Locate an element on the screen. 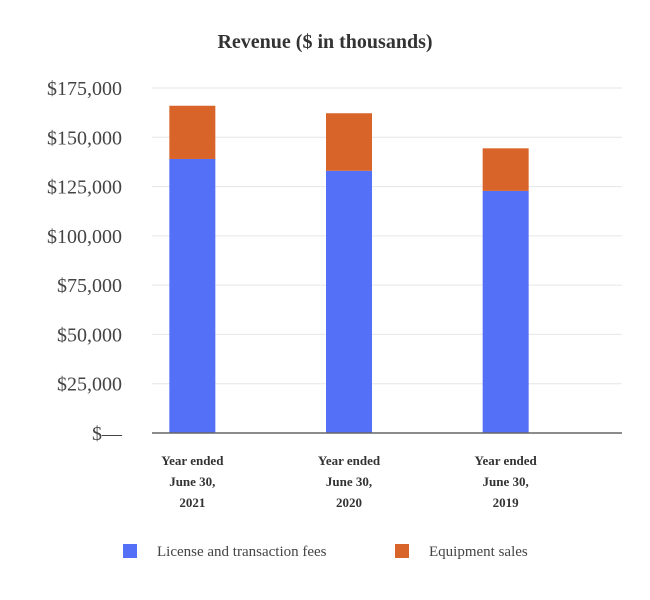  y-tick-label: $125,000 is located at coordinates (84, 188).